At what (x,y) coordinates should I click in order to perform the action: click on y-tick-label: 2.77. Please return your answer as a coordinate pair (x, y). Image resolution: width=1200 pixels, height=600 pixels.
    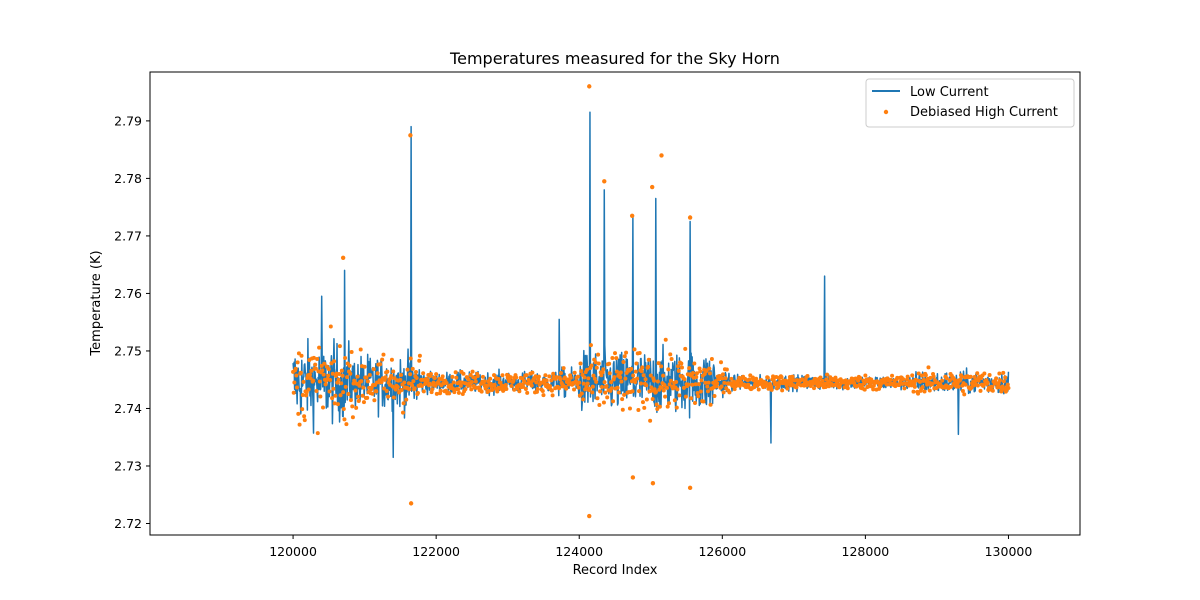
    Looking at the image, I should click on (128, 235).